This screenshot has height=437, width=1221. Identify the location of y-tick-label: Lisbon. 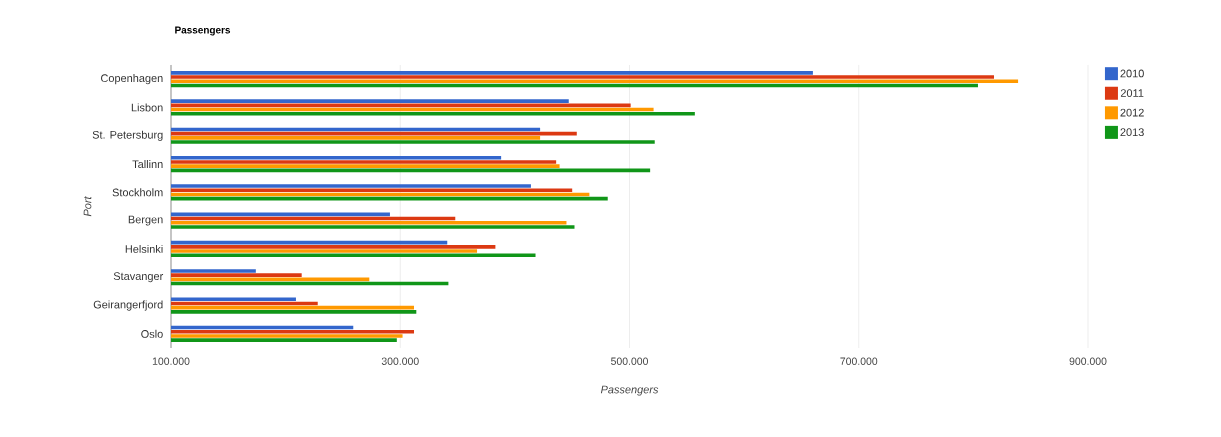
(147, 107).